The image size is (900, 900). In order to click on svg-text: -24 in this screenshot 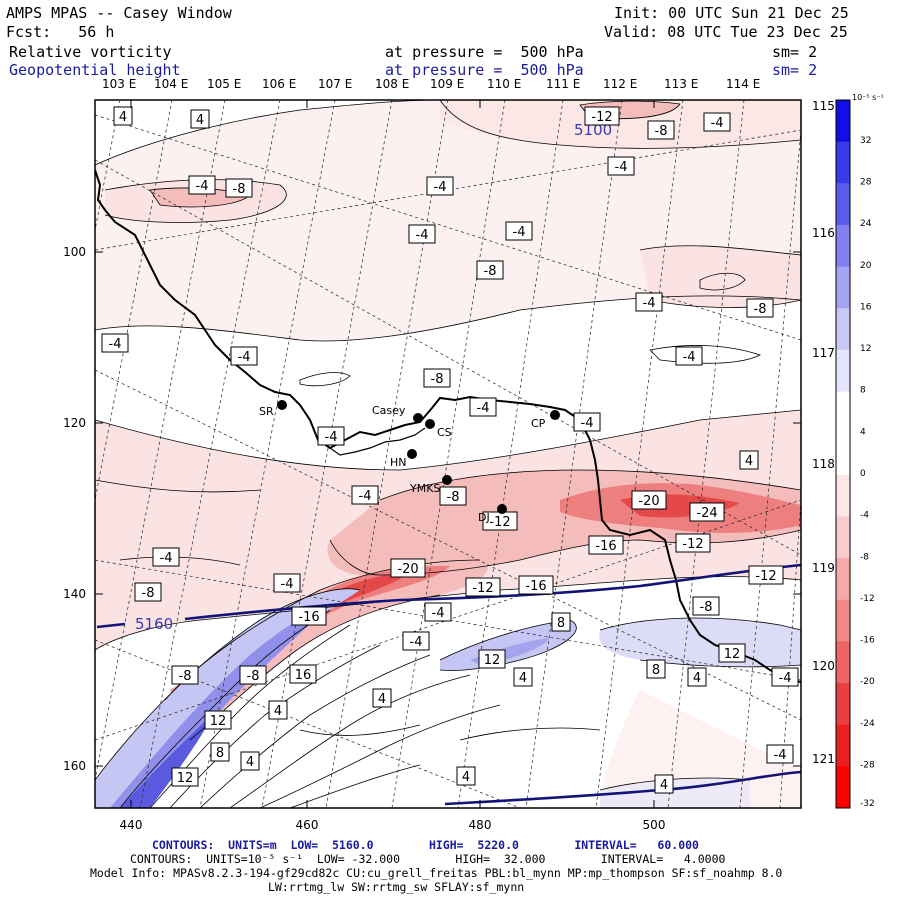, I will do `click(706, 513)`.